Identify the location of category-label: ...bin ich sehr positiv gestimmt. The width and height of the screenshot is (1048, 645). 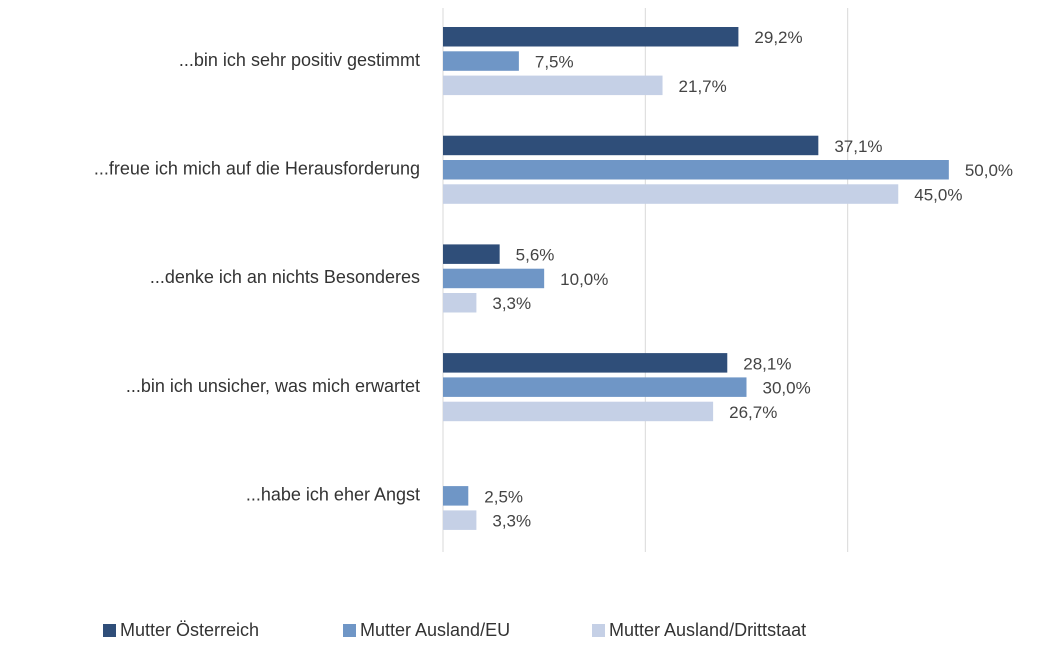
(299, 60).